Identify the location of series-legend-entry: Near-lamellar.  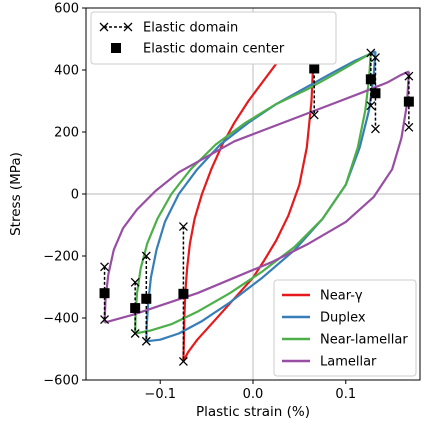
(345, 340).